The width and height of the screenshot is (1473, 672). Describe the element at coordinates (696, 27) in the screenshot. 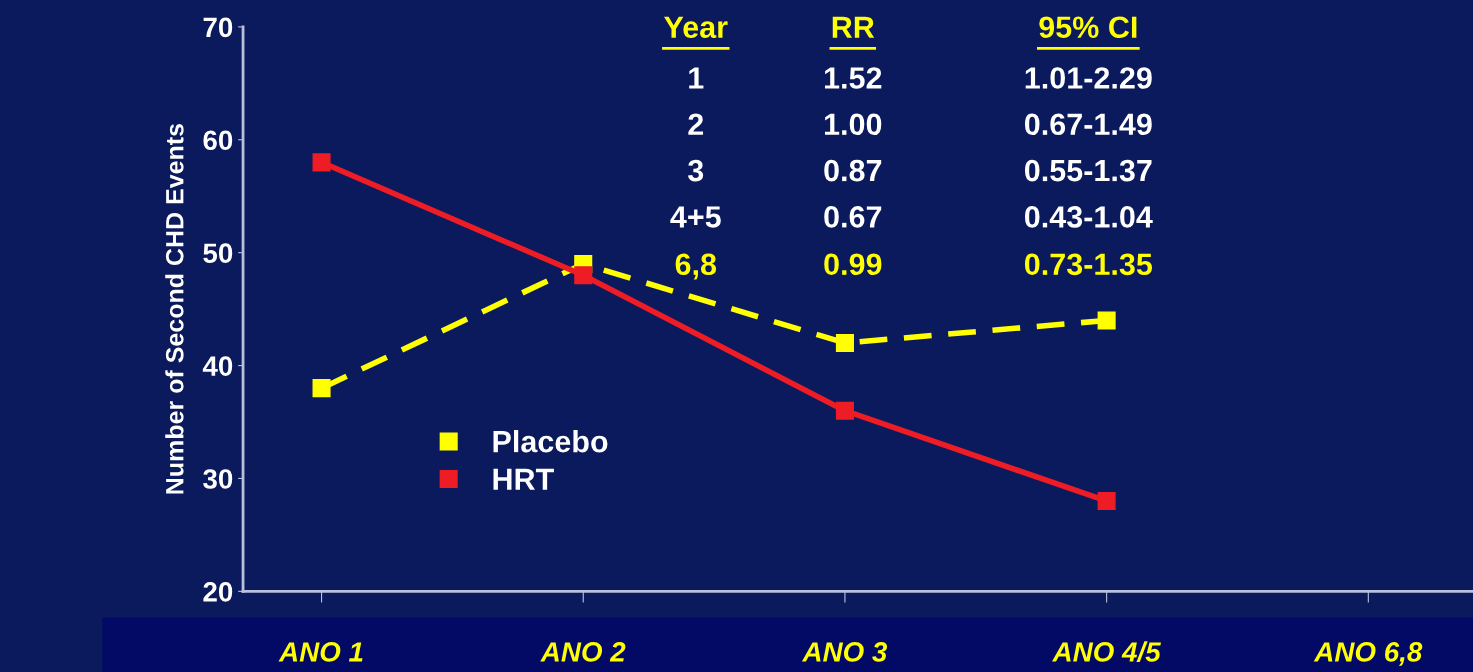

I see `annotation: Year` at that location.